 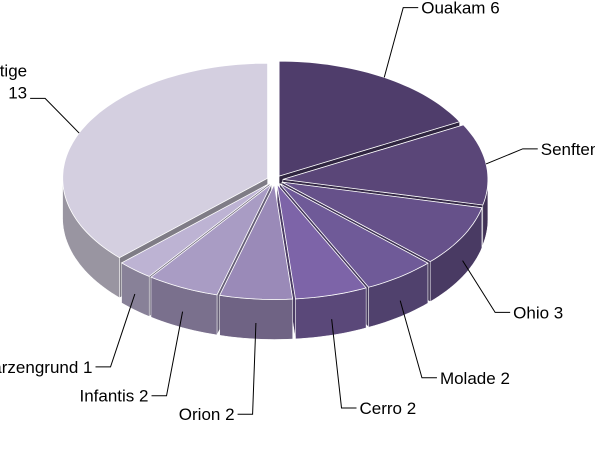 I want to click on slice-label: Schwarzengrund 1, so click(x=46, y=367).